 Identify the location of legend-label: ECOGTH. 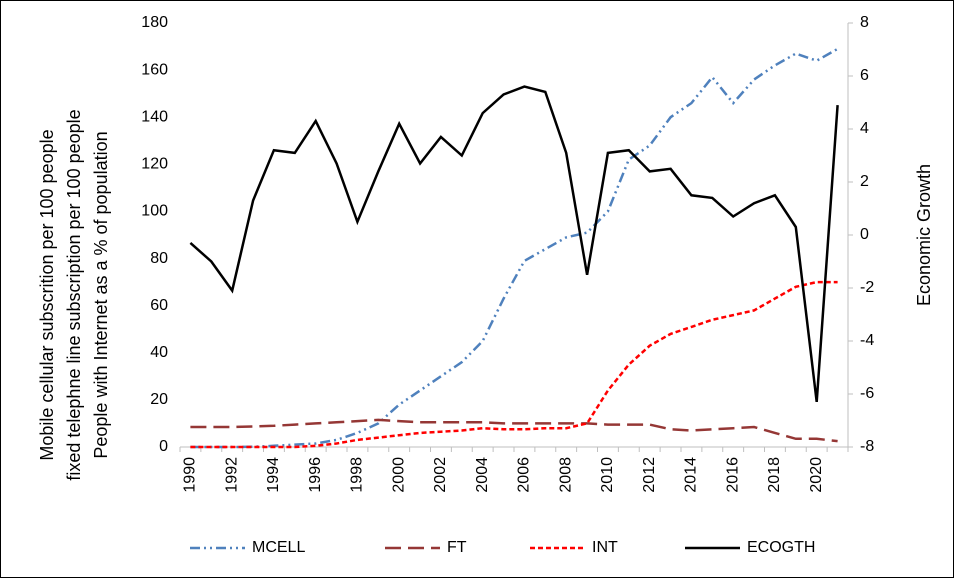
(781, 547).